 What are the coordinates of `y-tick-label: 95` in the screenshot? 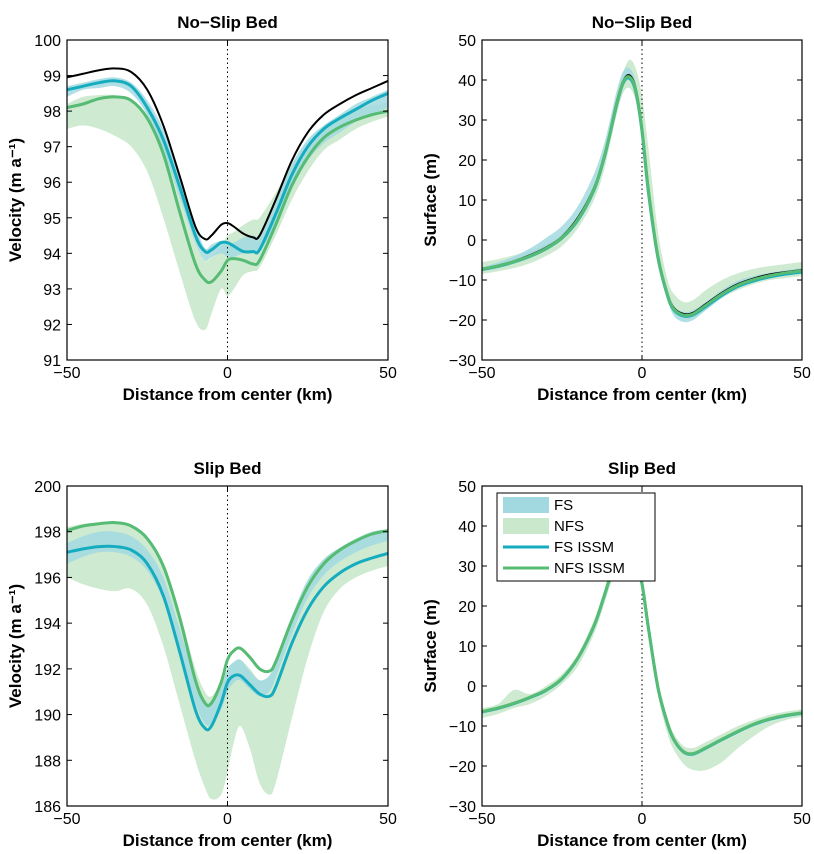 It's located at (52, 219).